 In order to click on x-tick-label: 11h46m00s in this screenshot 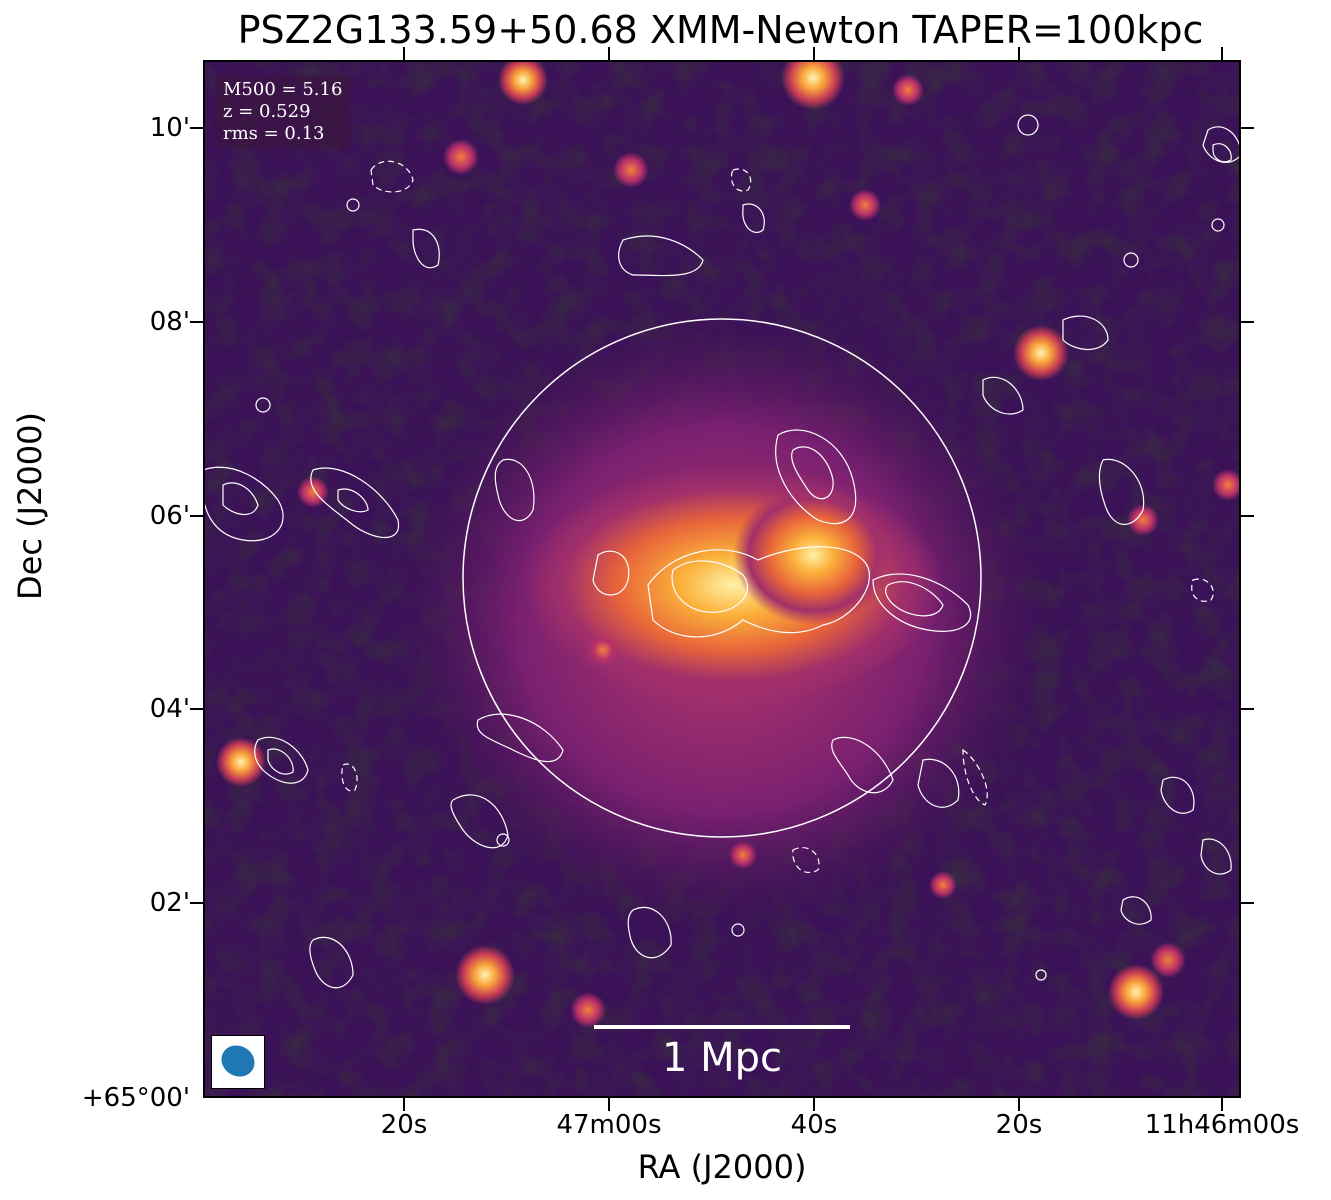, I will do `click(1222, 1125)`.